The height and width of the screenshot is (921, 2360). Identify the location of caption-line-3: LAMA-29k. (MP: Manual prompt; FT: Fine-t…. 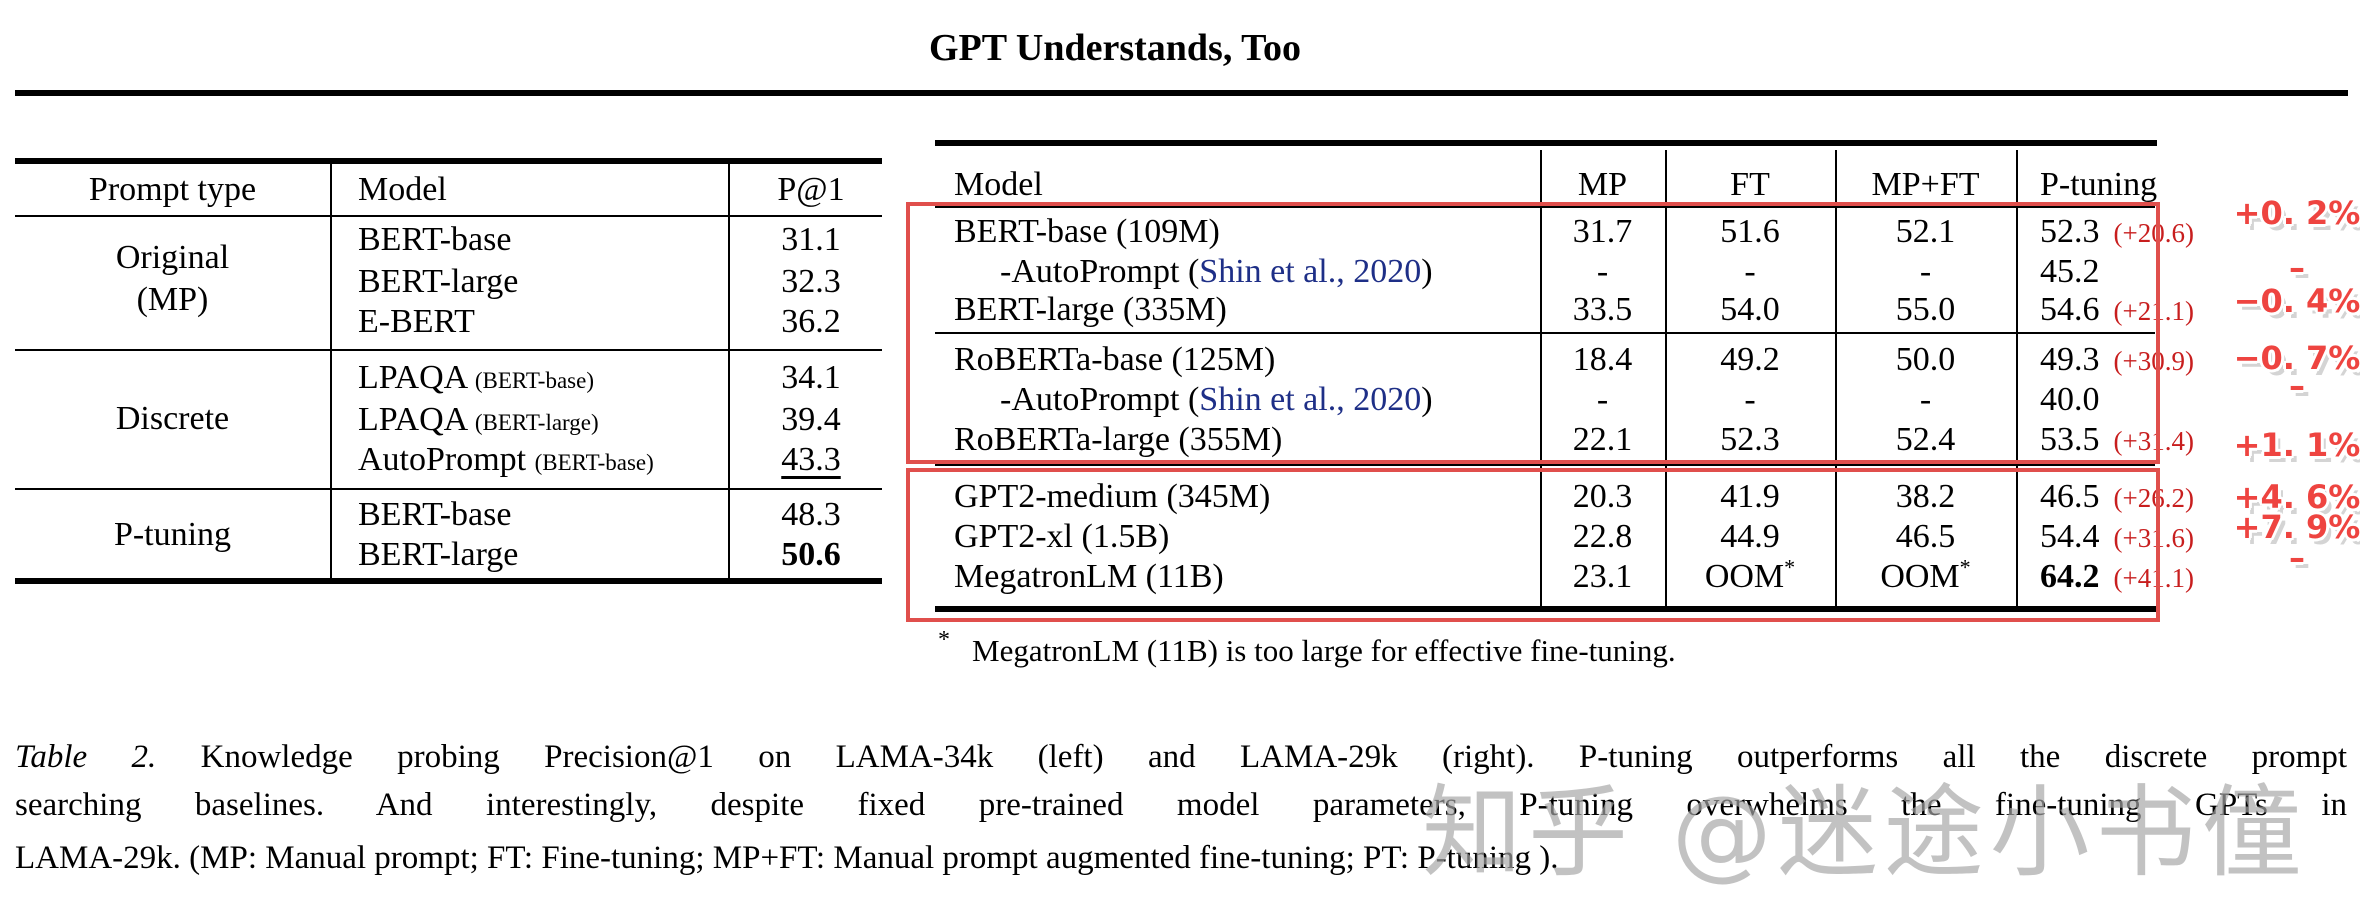
(787, 858).